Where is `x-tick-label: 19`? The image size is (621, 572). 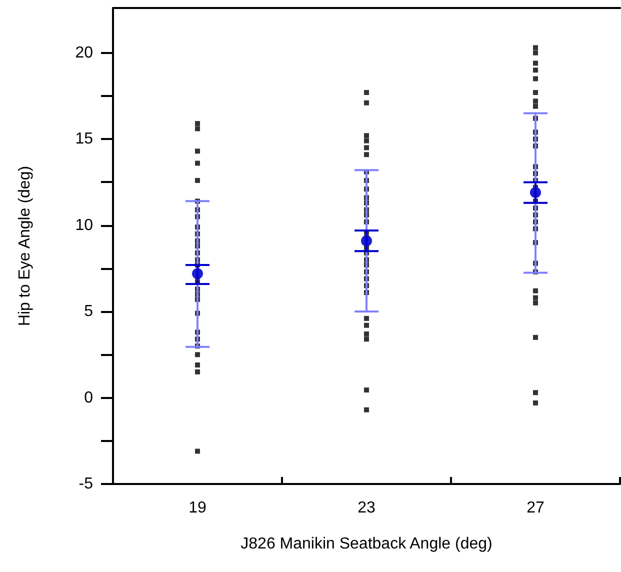 x-tick-label: 19 is located at coordinates (197, 508).